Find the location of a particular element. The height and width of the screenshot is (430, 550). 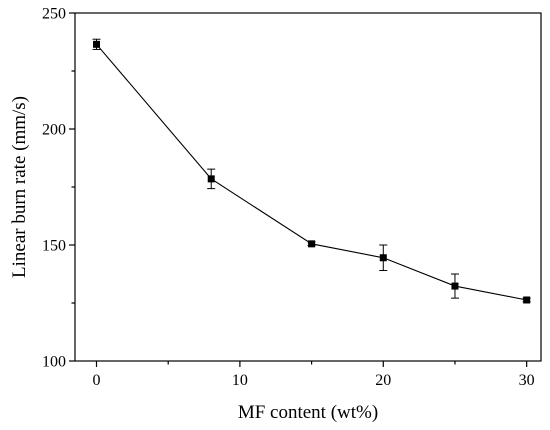

y-axis-label: Linear burn rate (mm/s) is located at coordinates (19, 187).